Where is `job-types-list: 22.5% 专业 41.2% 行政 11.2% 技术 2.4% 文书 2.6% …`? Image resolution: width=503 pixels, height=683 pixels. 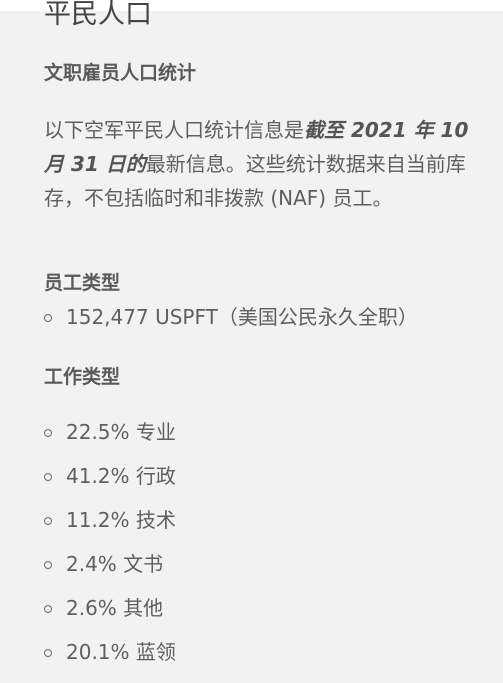 job-types-list: 22.5% 专业 41.2% 行政 11.2% 技术 2.4% 文书 2.6% … is located at coordinates (110, 551).